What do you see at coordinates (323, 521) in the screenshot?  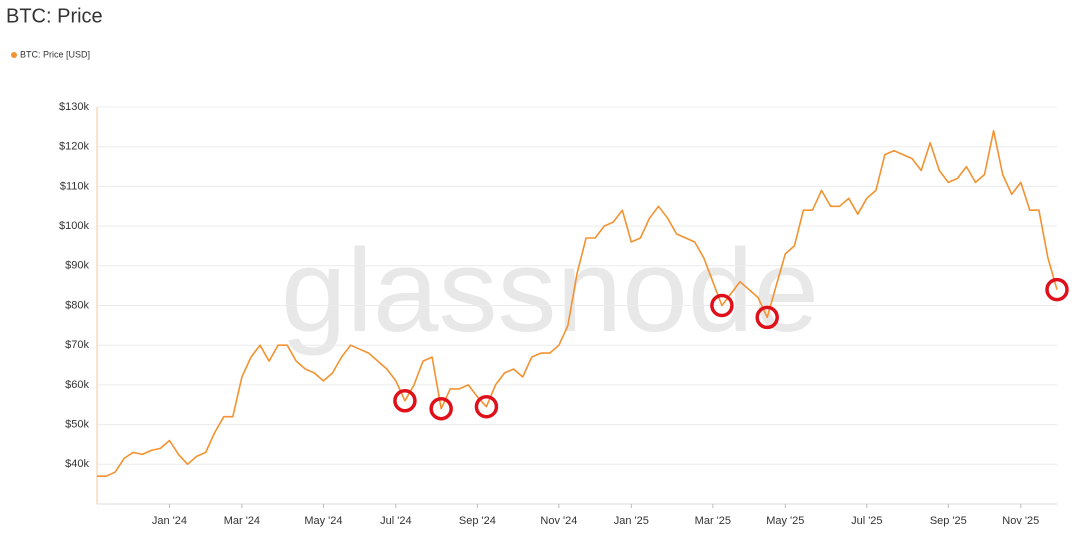 I see `x-tick-label: May '24` at bounding box center [323, 521].